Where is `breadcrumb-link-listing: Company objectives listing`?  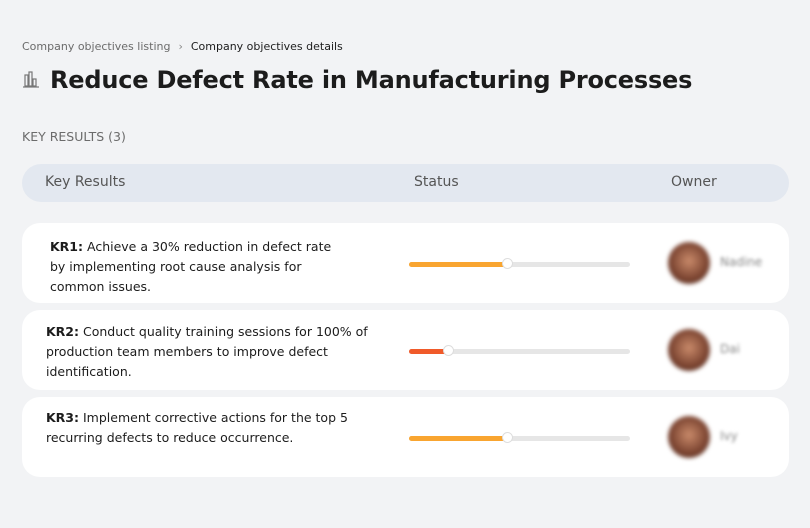 breadcrumb-link-listing: Company objectives listing is located at coordinates (96, 46).